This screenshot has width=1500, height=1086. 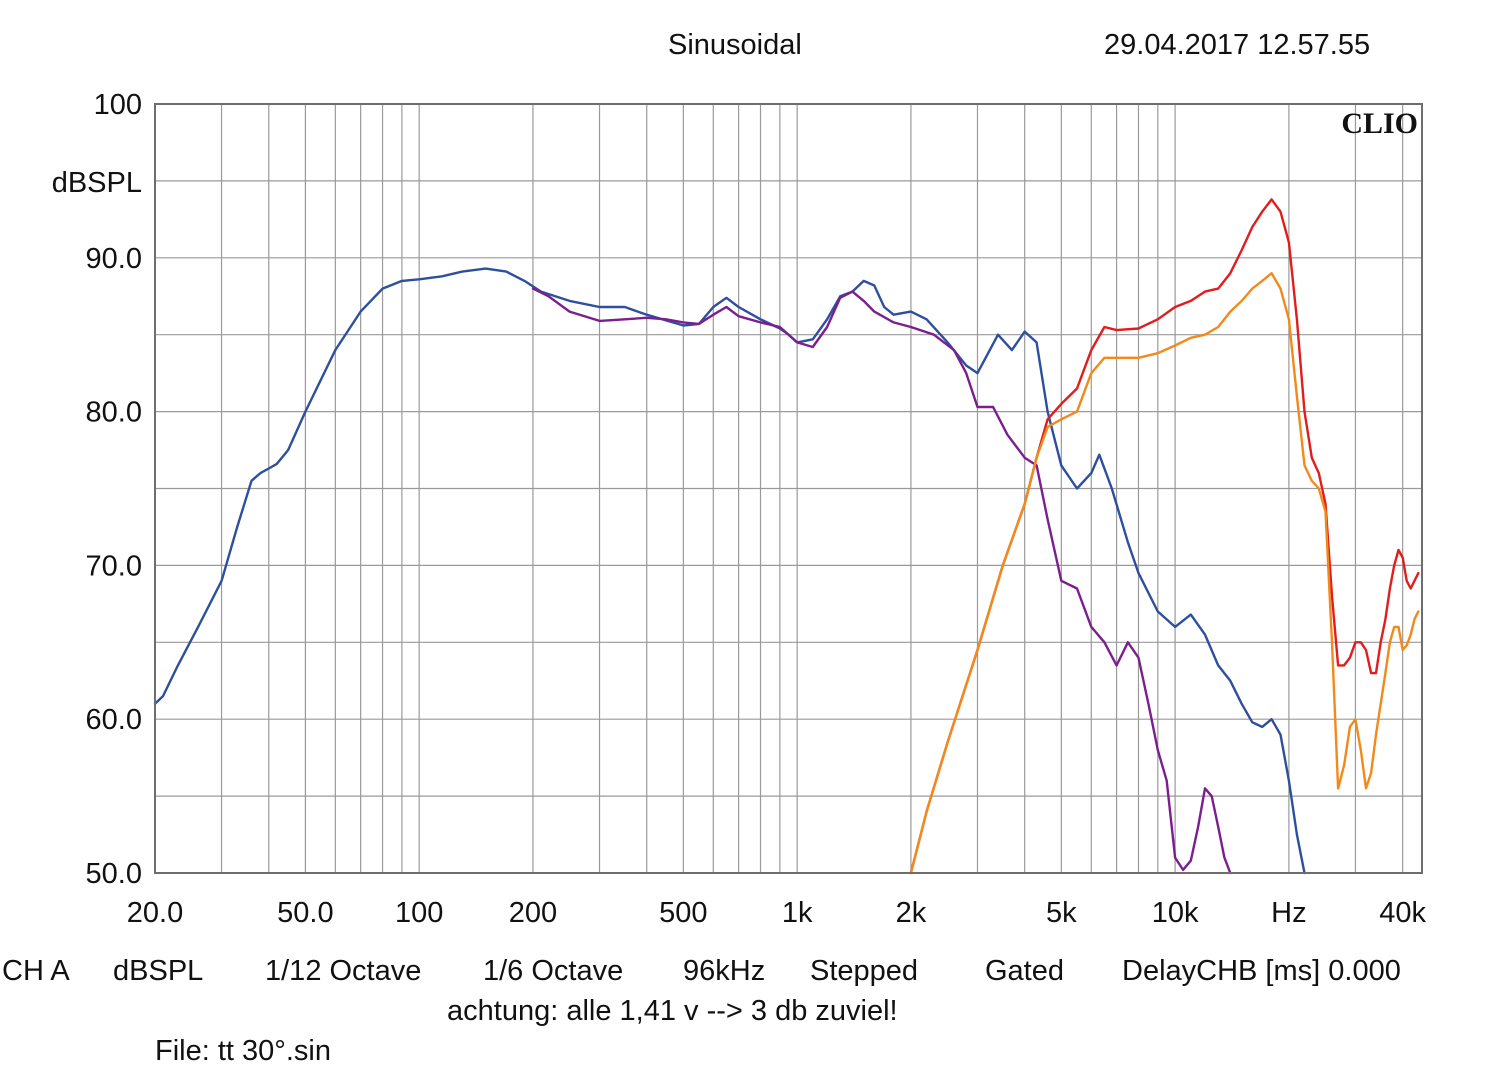 What do you see at coordinates (735, 45) in the screenshot?
I see `measurement-mode: Sinusoidal` at bounding box center [735, 45].